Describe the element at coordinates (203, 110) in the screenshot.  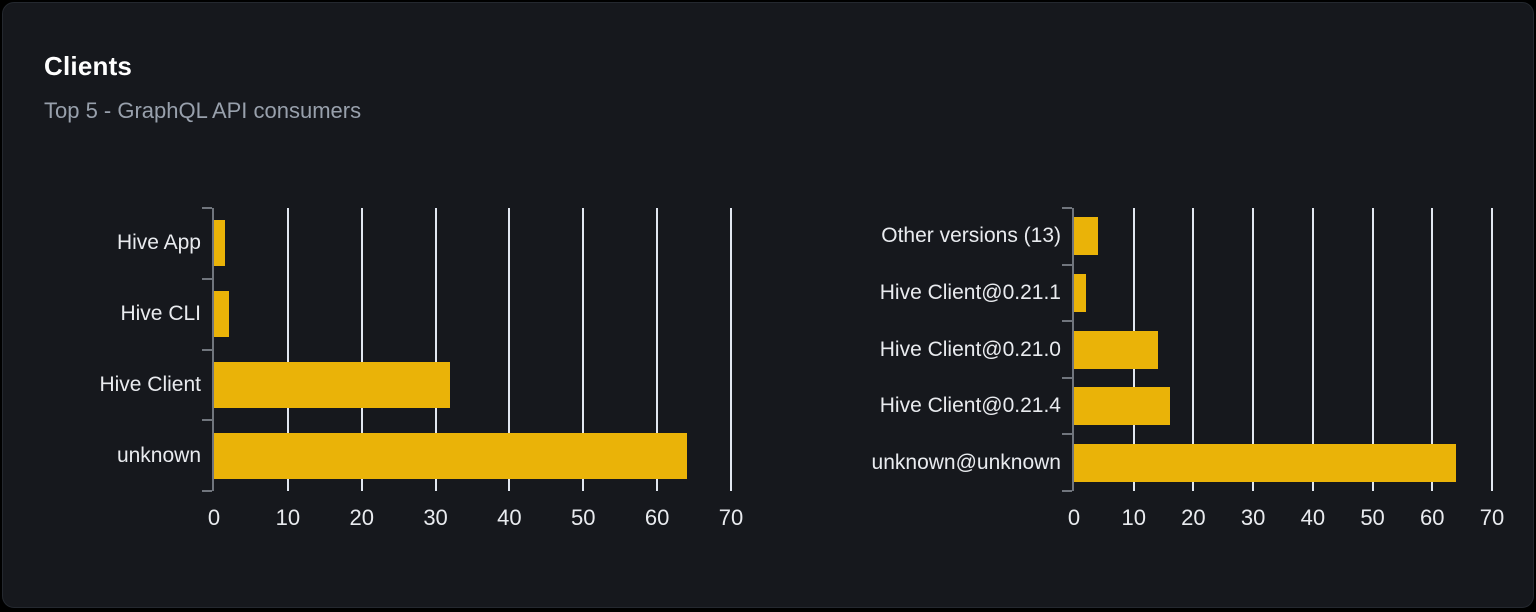
I see `panel-subtitle: Top 5 - GraphQL API consumers` at that location.